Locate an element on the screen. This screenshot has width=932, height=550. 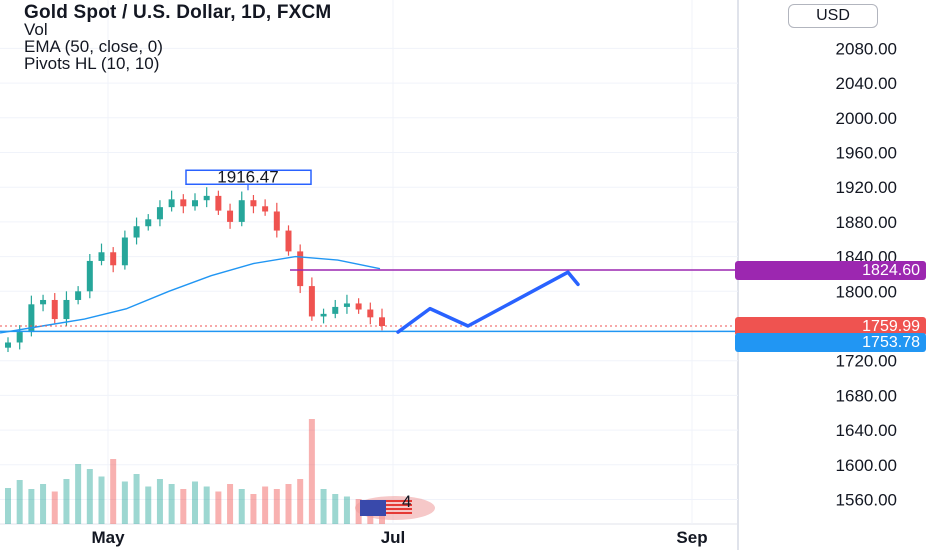
x-tick-label: Sep is located at coordinates (691, 537).